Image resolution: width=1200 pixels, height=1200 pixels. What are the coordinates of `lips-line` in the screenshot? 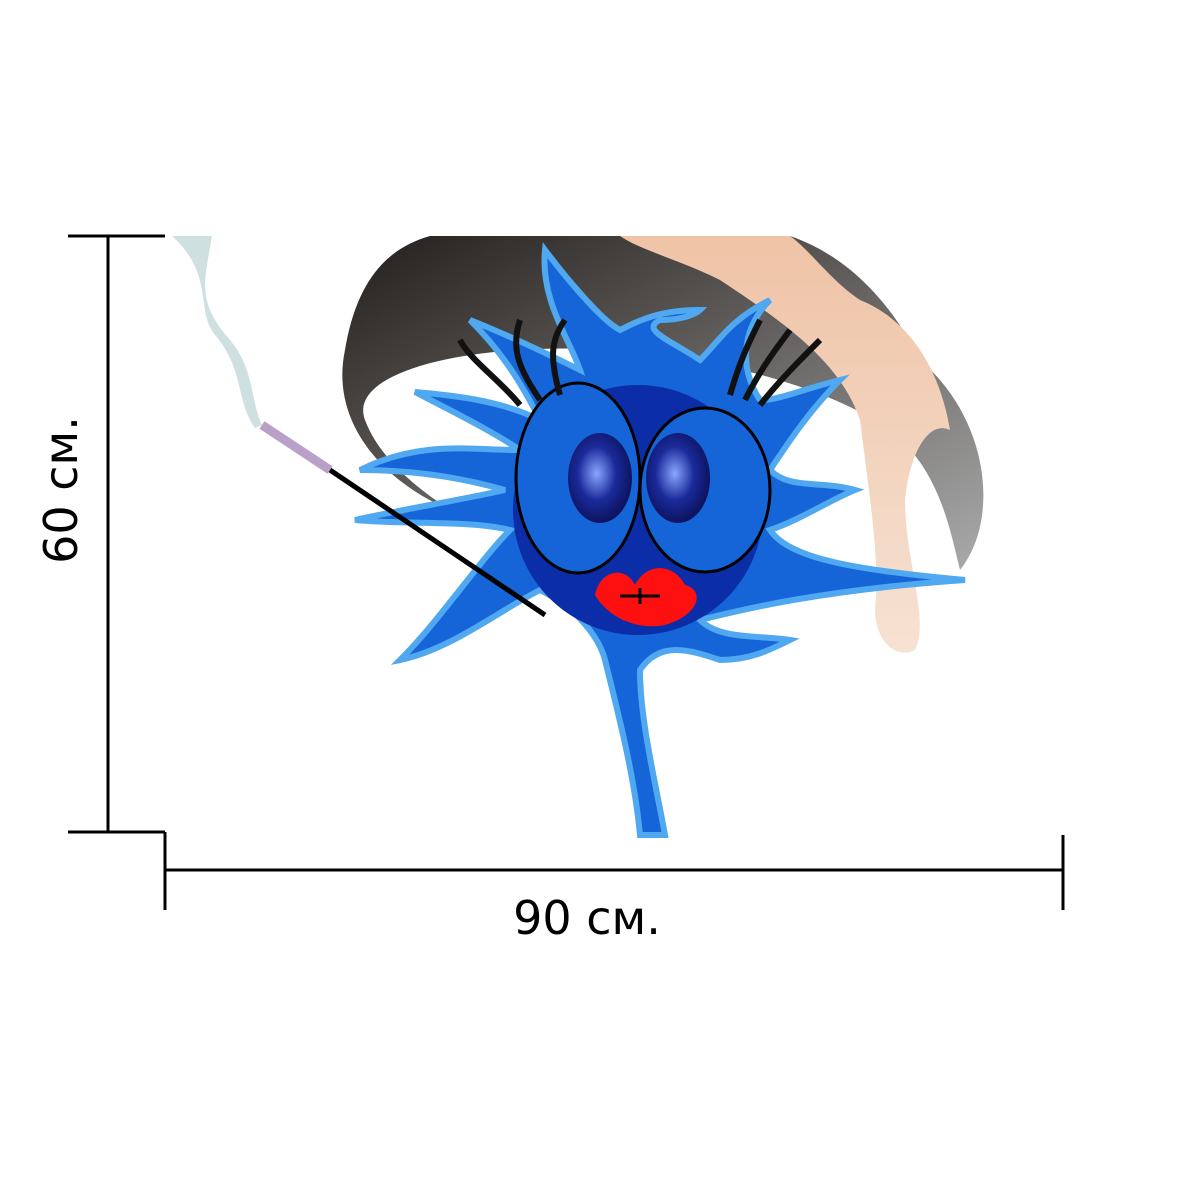 It's located at (640, 596).